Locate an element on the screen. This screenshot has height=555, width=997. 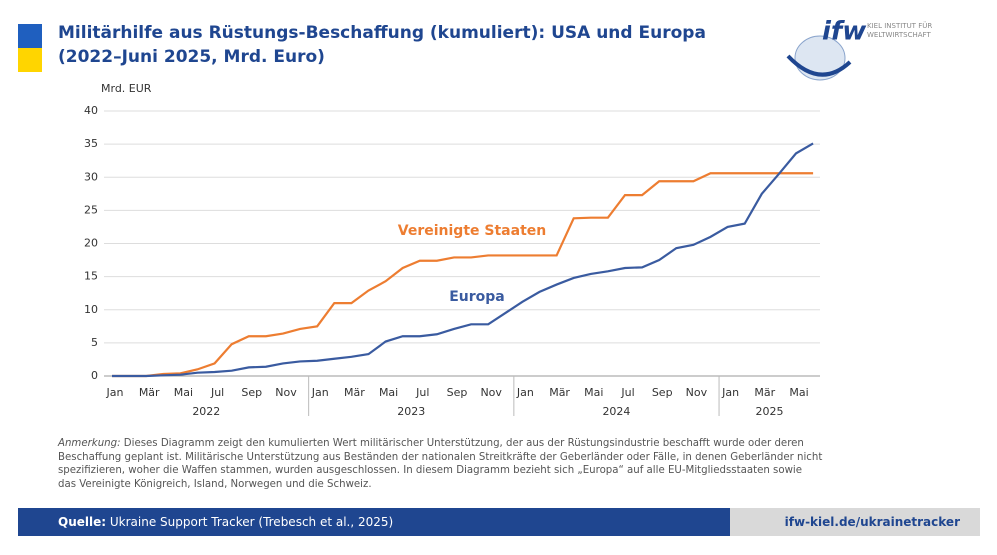
year-label: 2025 is located at coordinates (770, 411).